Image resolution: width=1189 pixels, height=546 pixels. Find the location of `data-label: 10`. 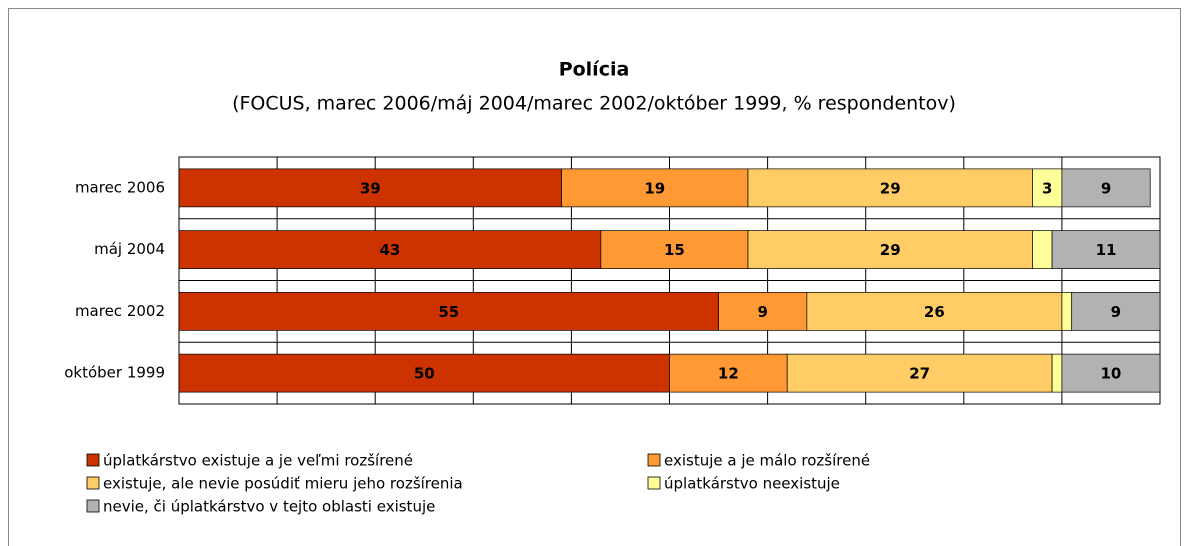

data-label: 10 is located at coordinates (1111, 374).